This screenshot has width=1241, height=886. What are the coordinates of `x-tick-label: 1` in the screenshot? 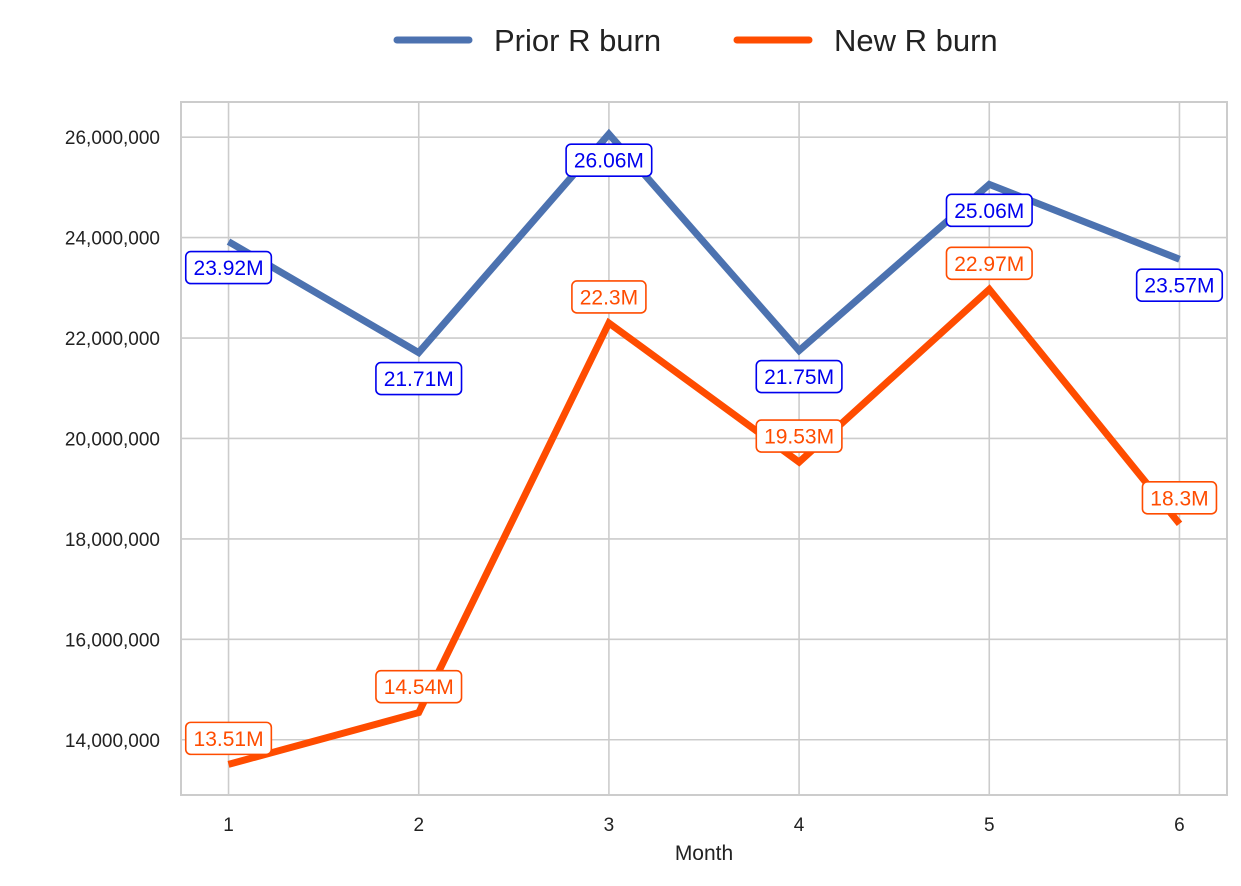 It's located at (228, 825).